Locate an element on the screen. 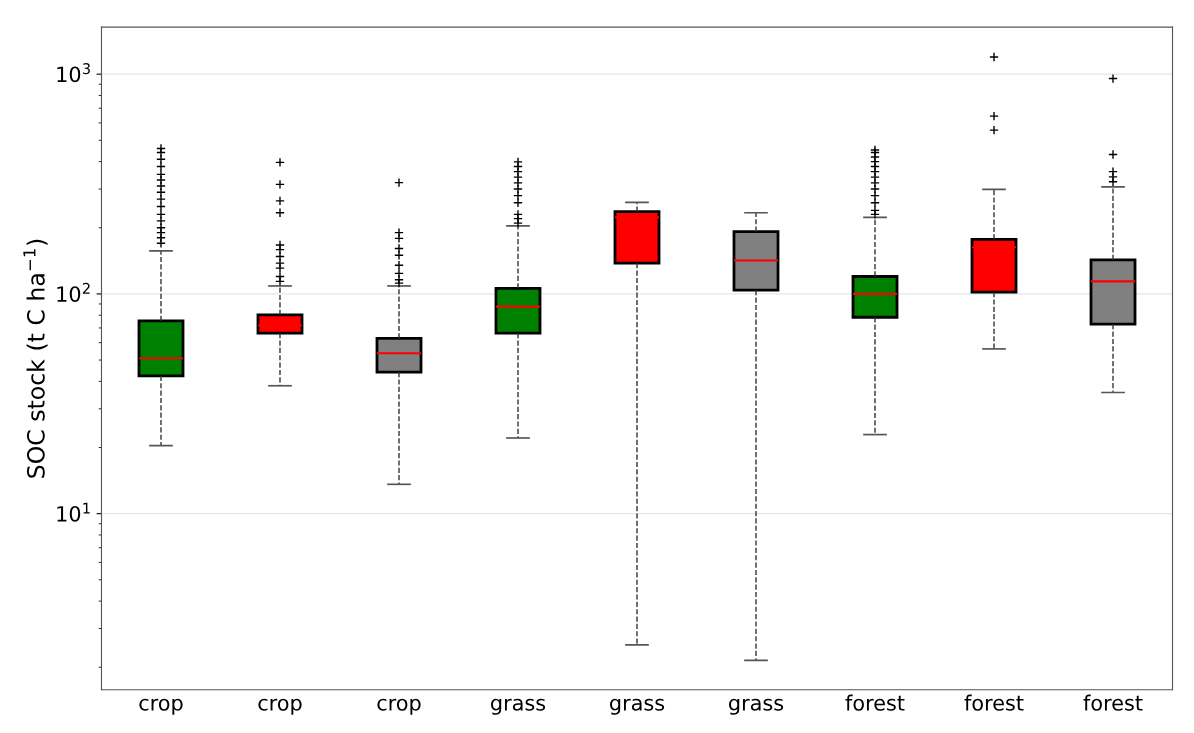 The width and height of the screenshot is (1194, 733). y-tick-label: 10$^{3}$ is located at coordinates (73, 73).